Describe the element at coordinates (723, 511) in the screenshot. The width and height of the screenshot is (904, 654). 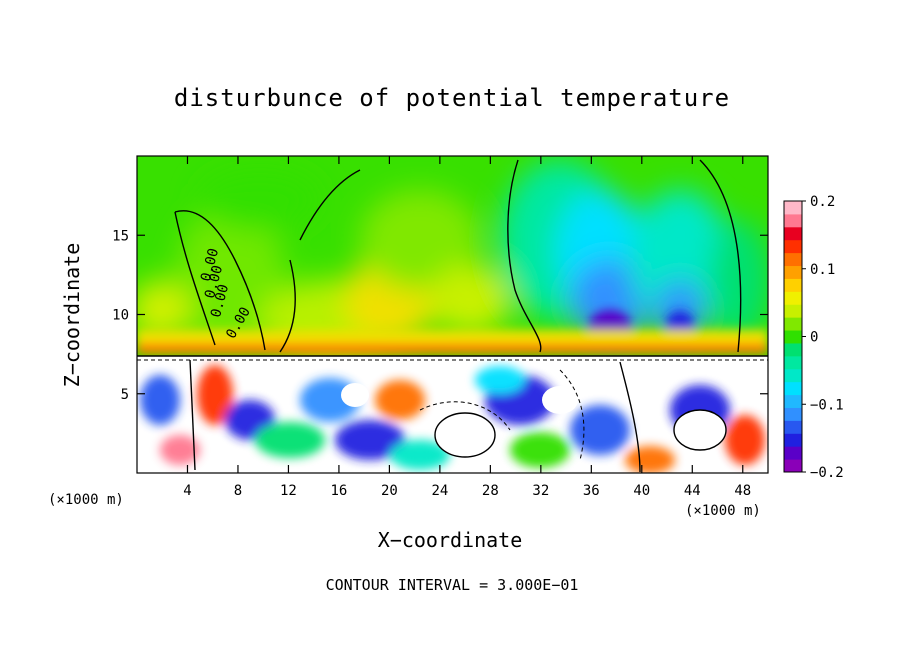
I see `x-unit-label-right: (×1000 m)` at that location.